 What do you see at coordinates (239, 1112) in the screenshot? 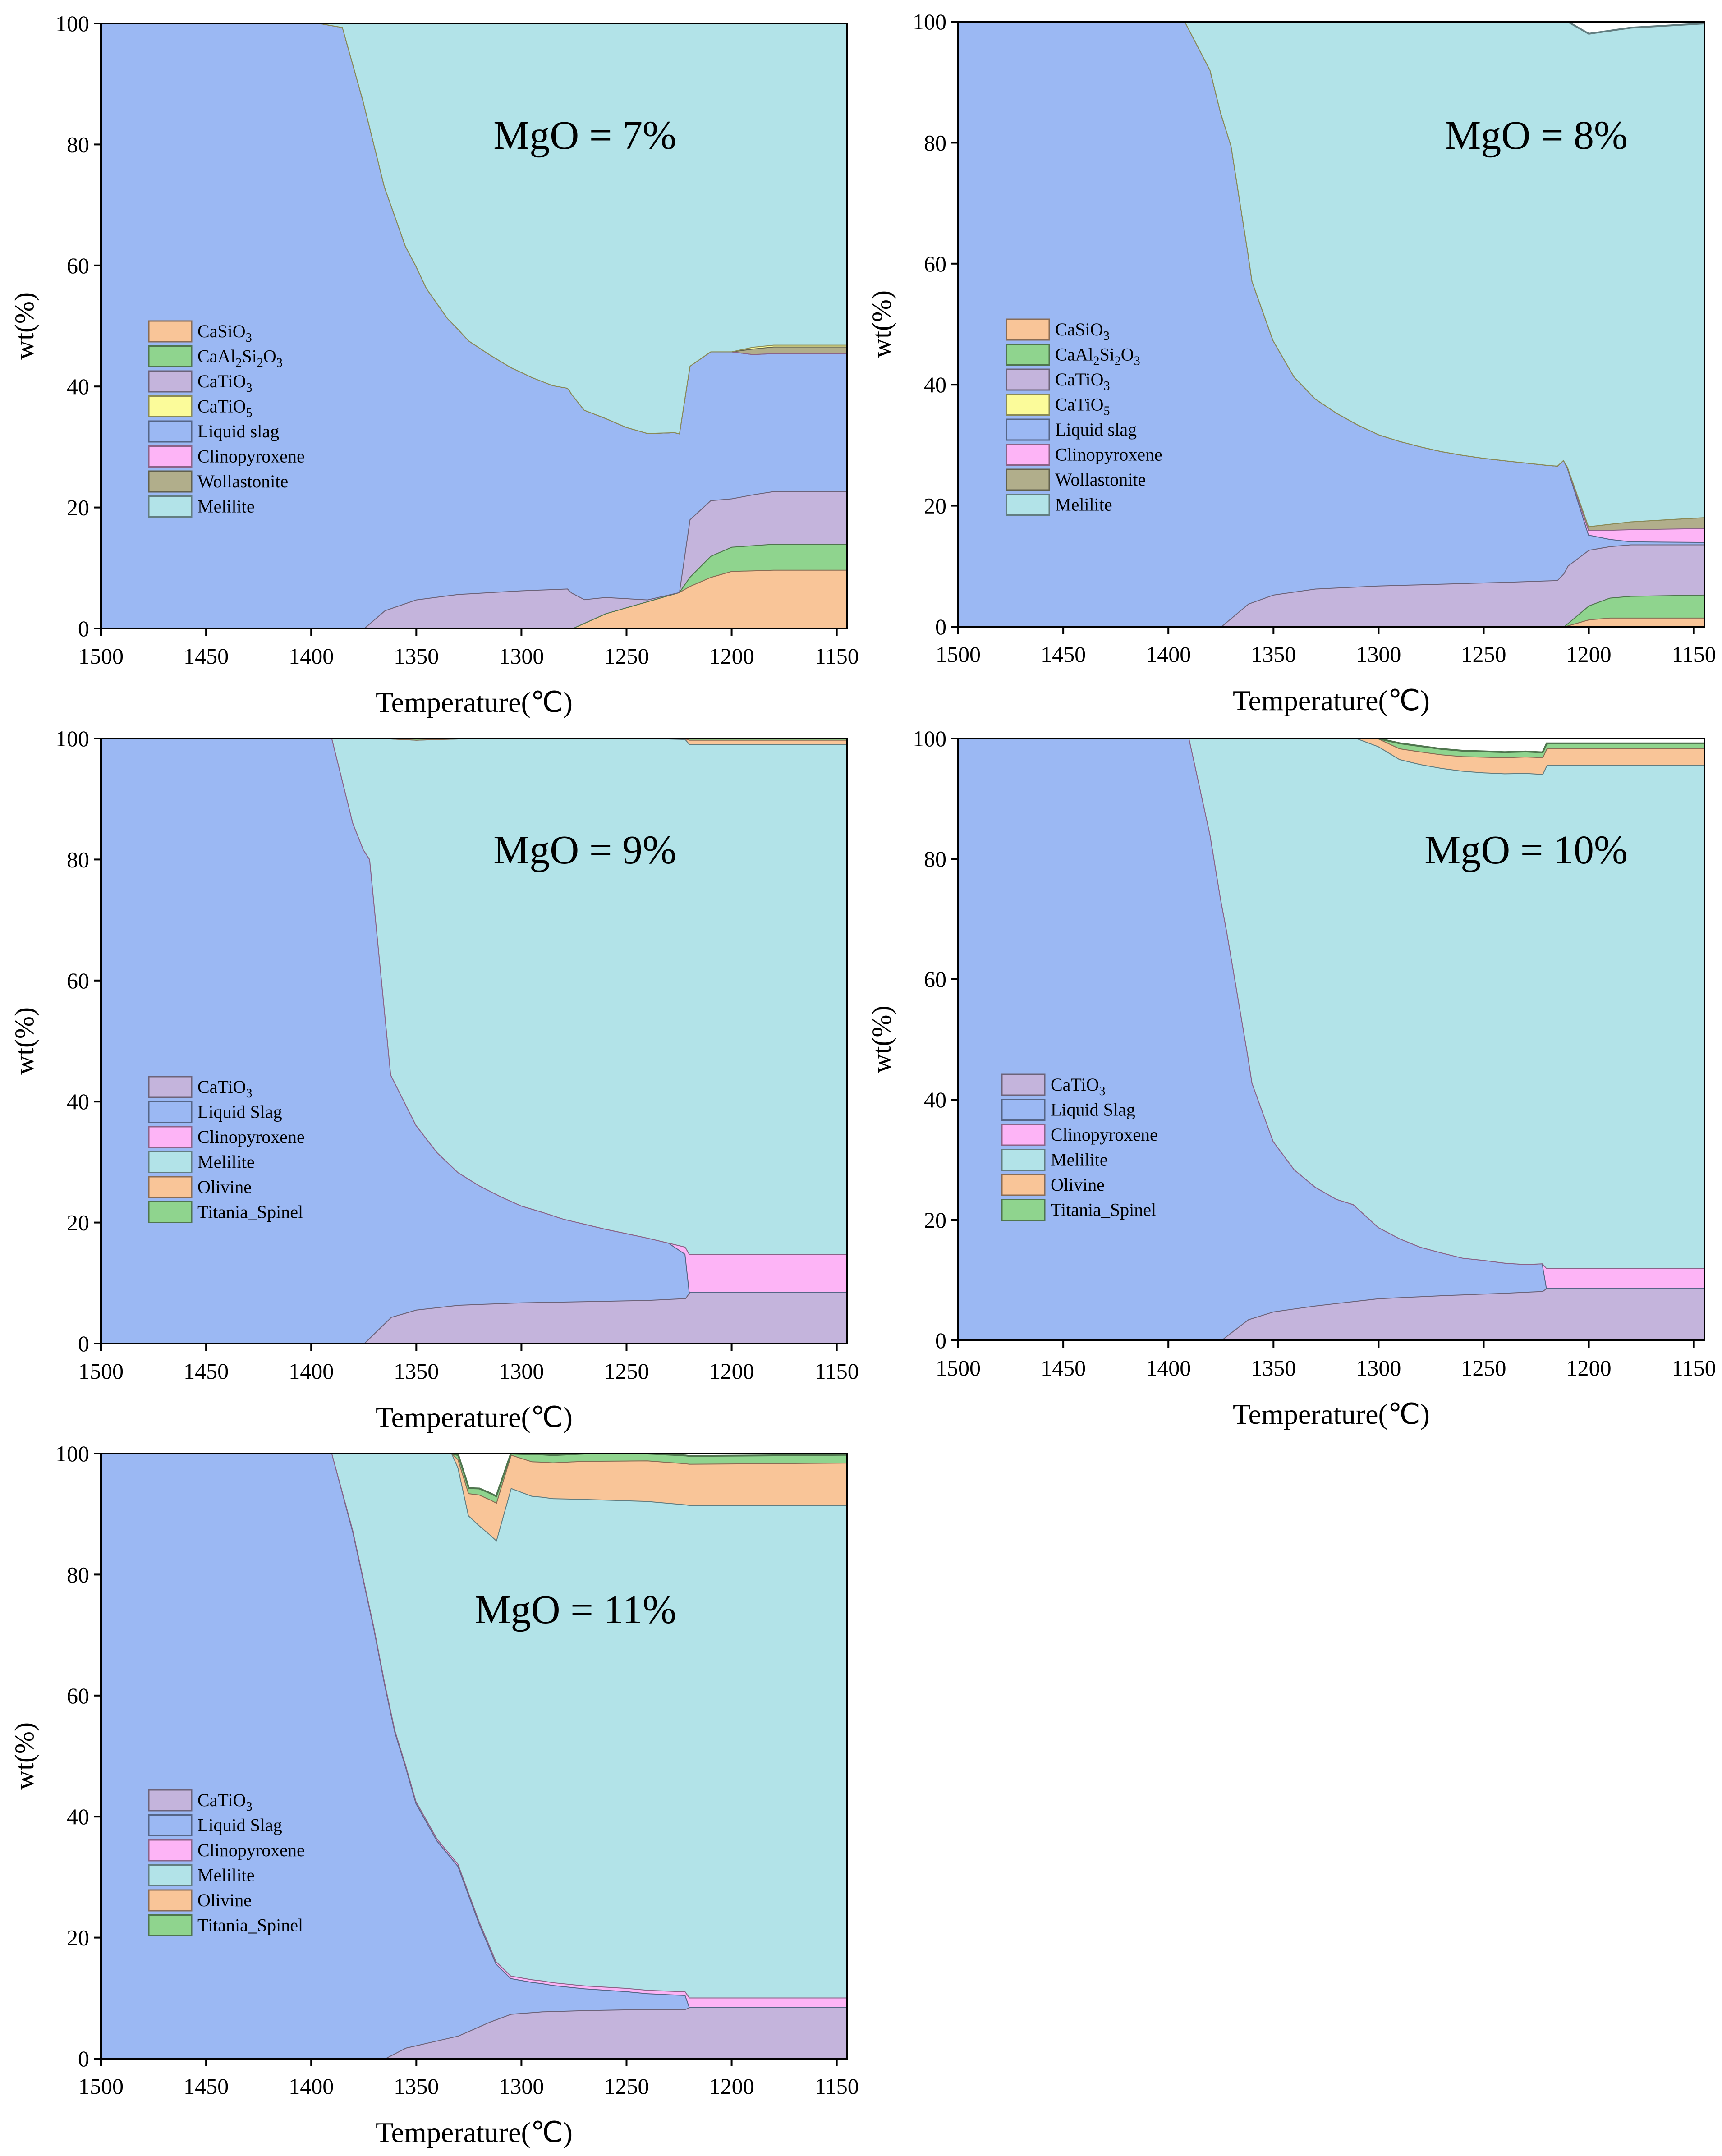
I see `legend-label: Liquid Slag` at bounding box center [239, 1112].